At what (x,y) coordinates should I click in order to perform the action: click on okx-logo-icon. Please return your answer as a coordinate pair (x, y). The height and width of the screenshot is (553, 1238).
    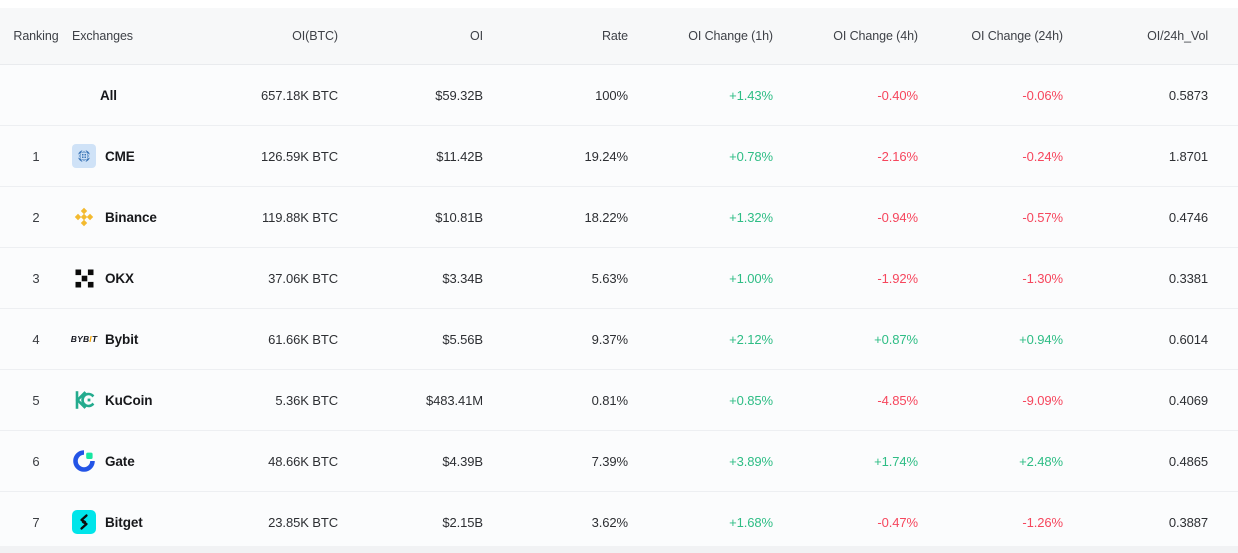
    Looking at the image, I should click on (84, 278).